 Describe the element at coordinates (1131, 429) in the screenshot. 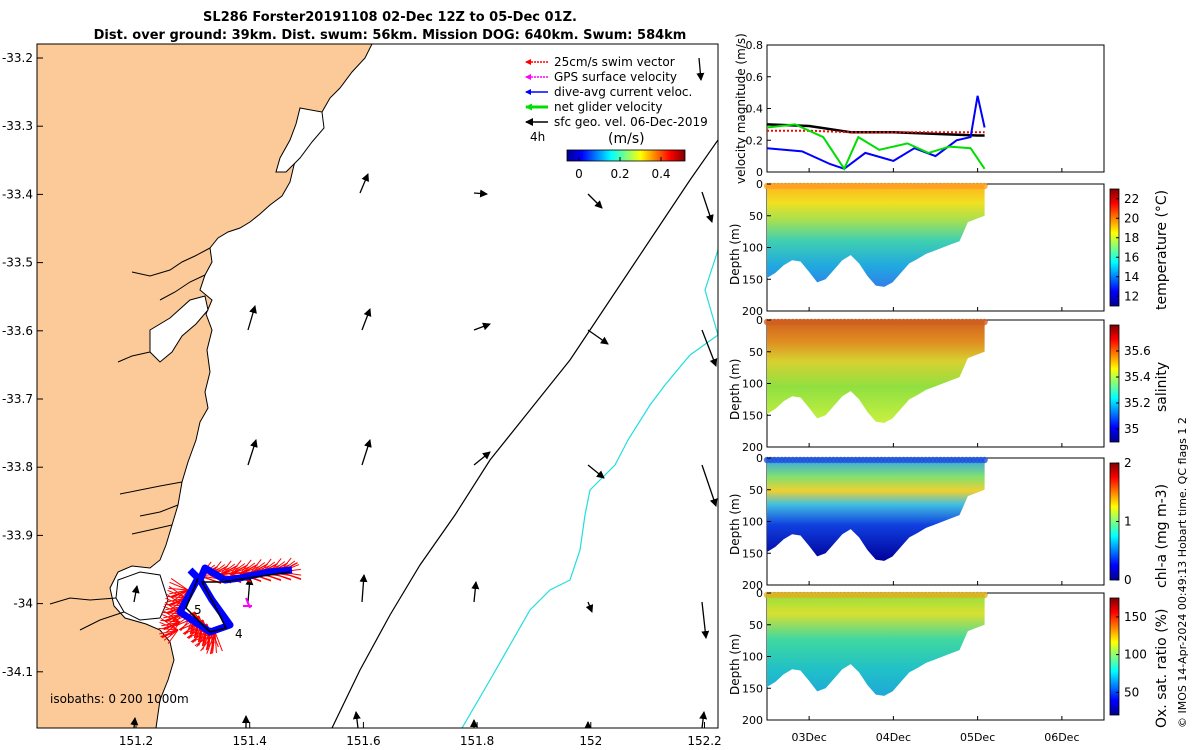

I see `colorbar-tick-label: 35` at that location.